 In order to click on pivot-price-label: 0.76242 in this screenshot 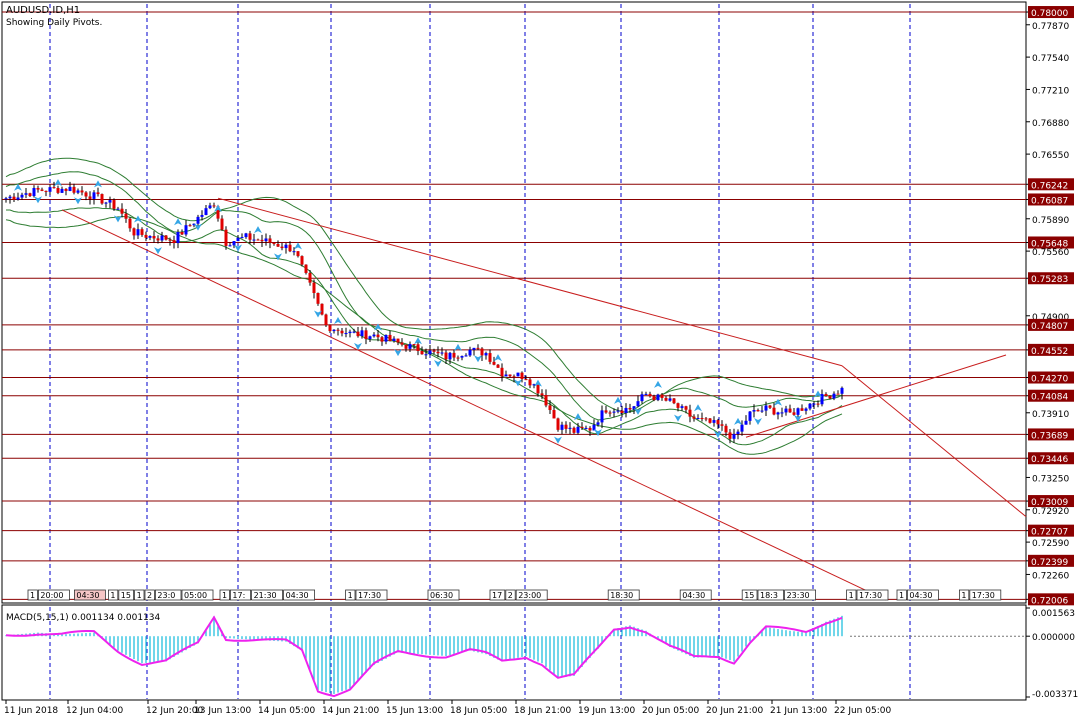, I will do `click(1049, 186)`.